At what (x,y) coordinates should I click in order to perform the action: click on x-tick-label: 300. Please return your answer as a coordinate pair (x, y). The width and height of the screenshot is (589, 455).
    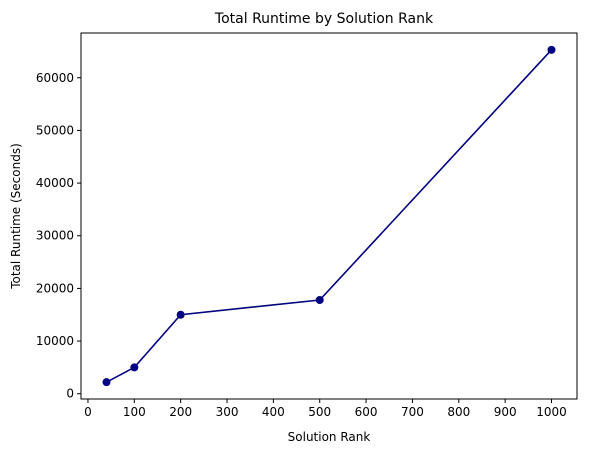
    Looking at the image, I should click on (227, 412).